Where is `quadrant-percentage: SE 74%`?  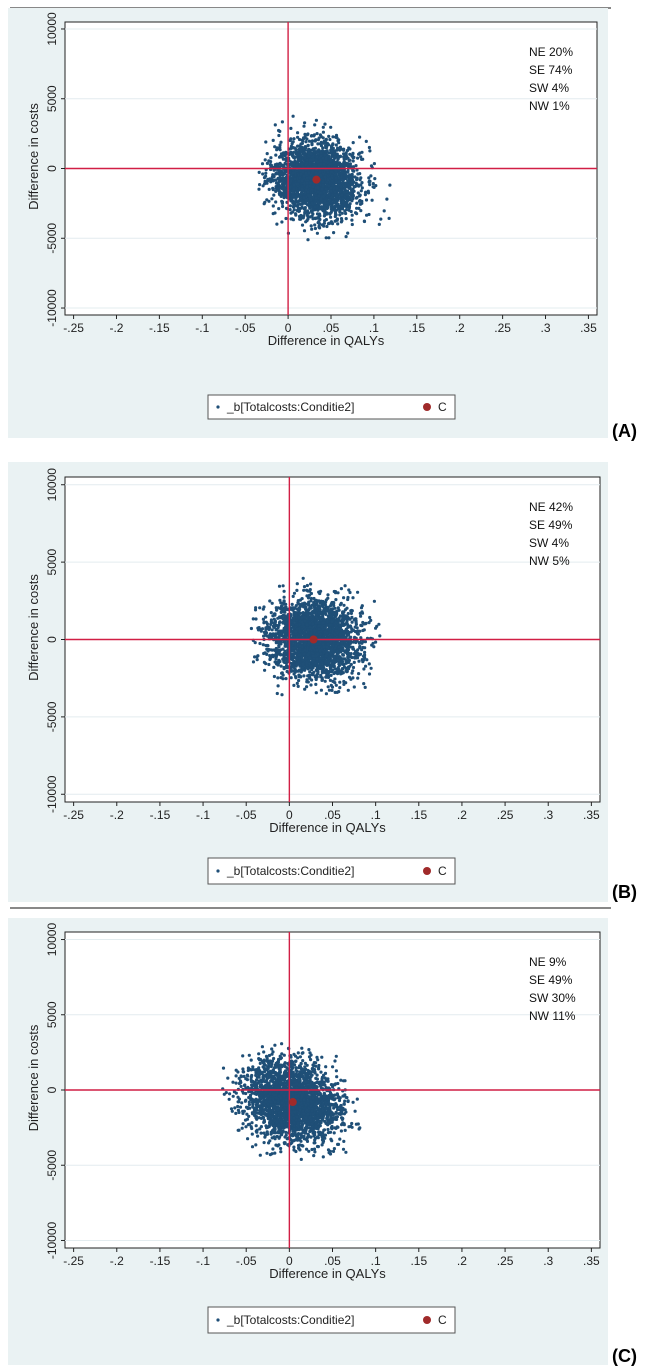 quadrant-percentage: SE 74% is located at coordinates (551, 70).